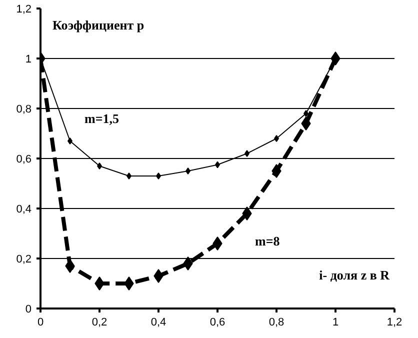 The image size is (418, 338). I want to click on x-tick-label: 1,2, so click(394, 322).